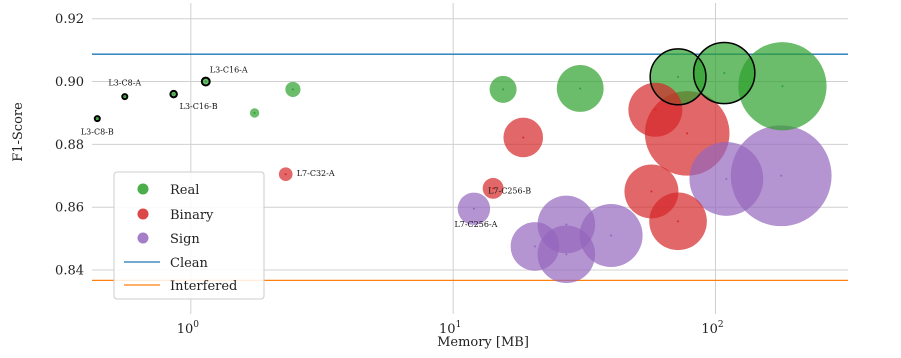 This screenshot has height=358, width=901. I want to click on legend-marker-real, so click(143, 189).